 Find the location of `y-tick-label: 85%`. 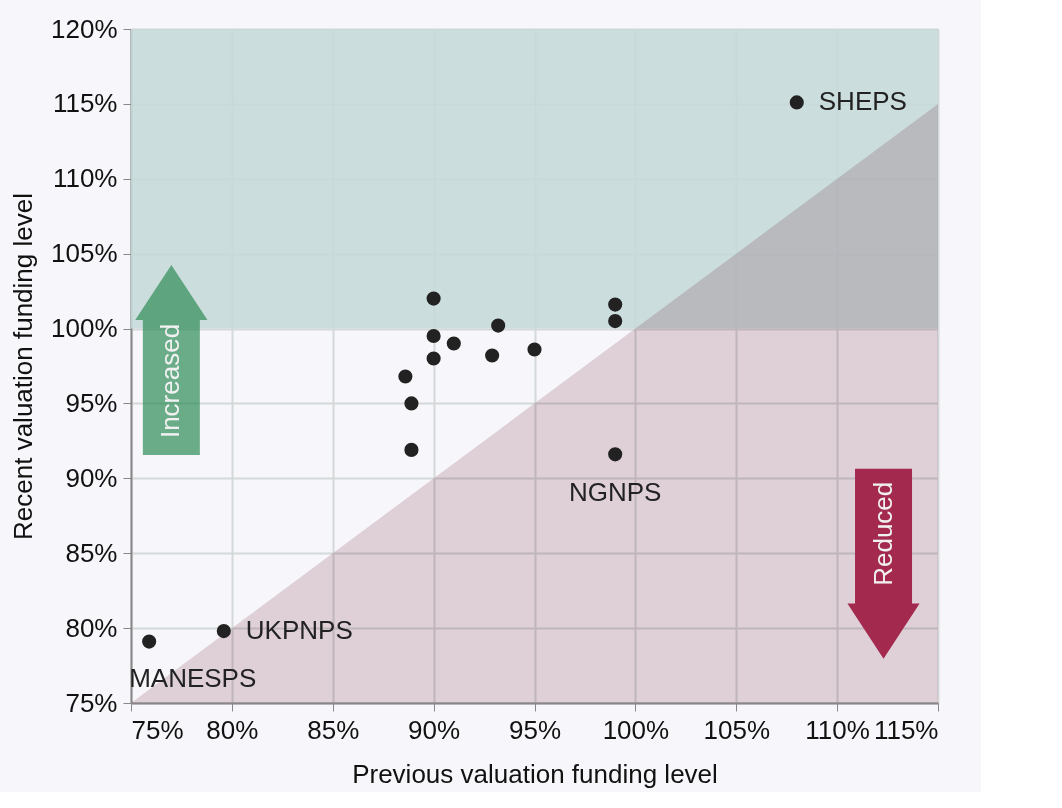

y-tick-label: 85% is located at coordinates (91, 552).